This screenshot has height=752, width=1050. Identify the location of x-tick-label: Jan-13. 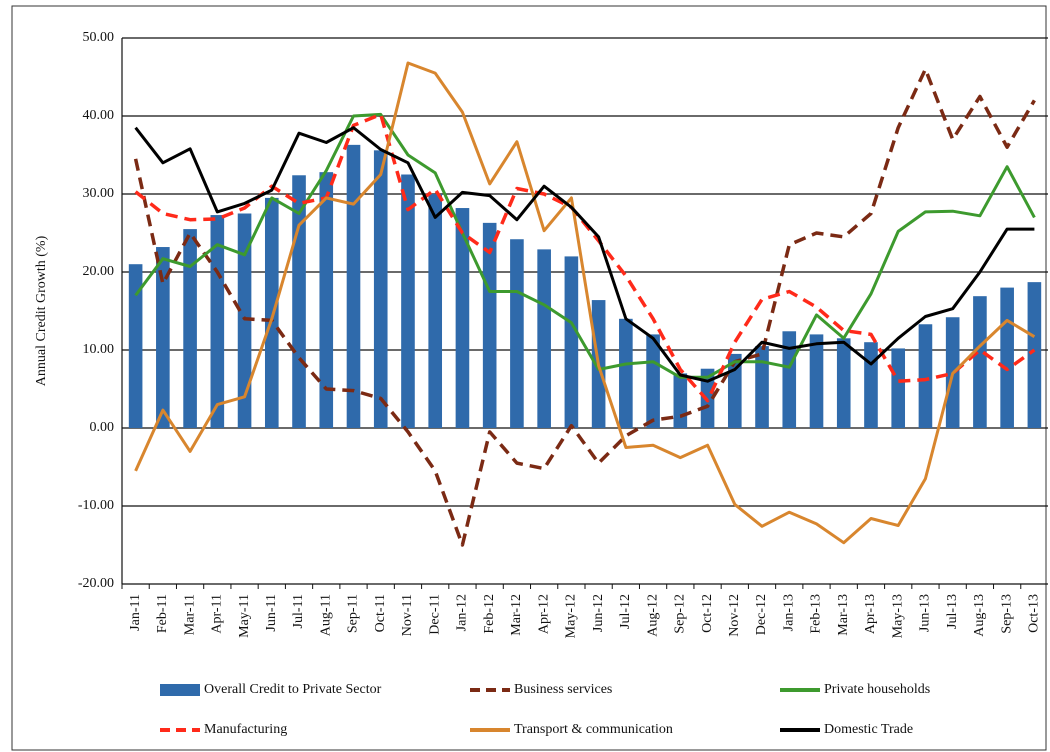
(788, 612).